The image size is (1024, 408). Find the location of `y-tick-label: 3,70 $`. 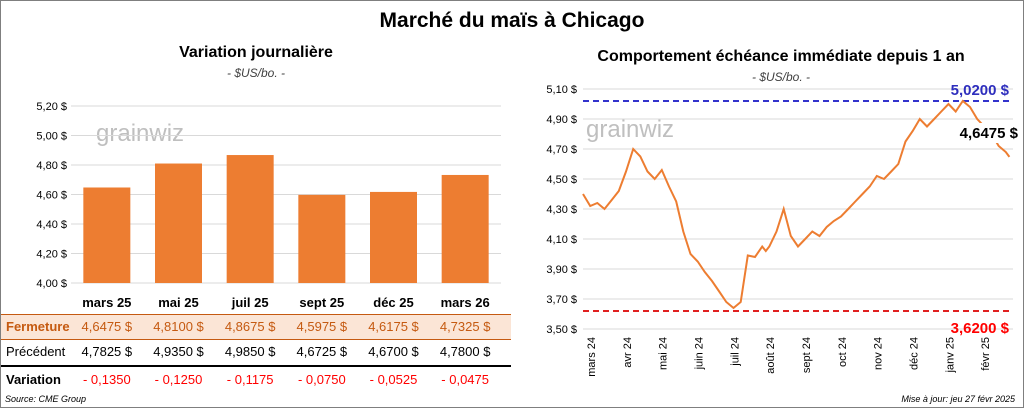

y-tick-label: 3,70 $ is located at coordinates (561, 300).